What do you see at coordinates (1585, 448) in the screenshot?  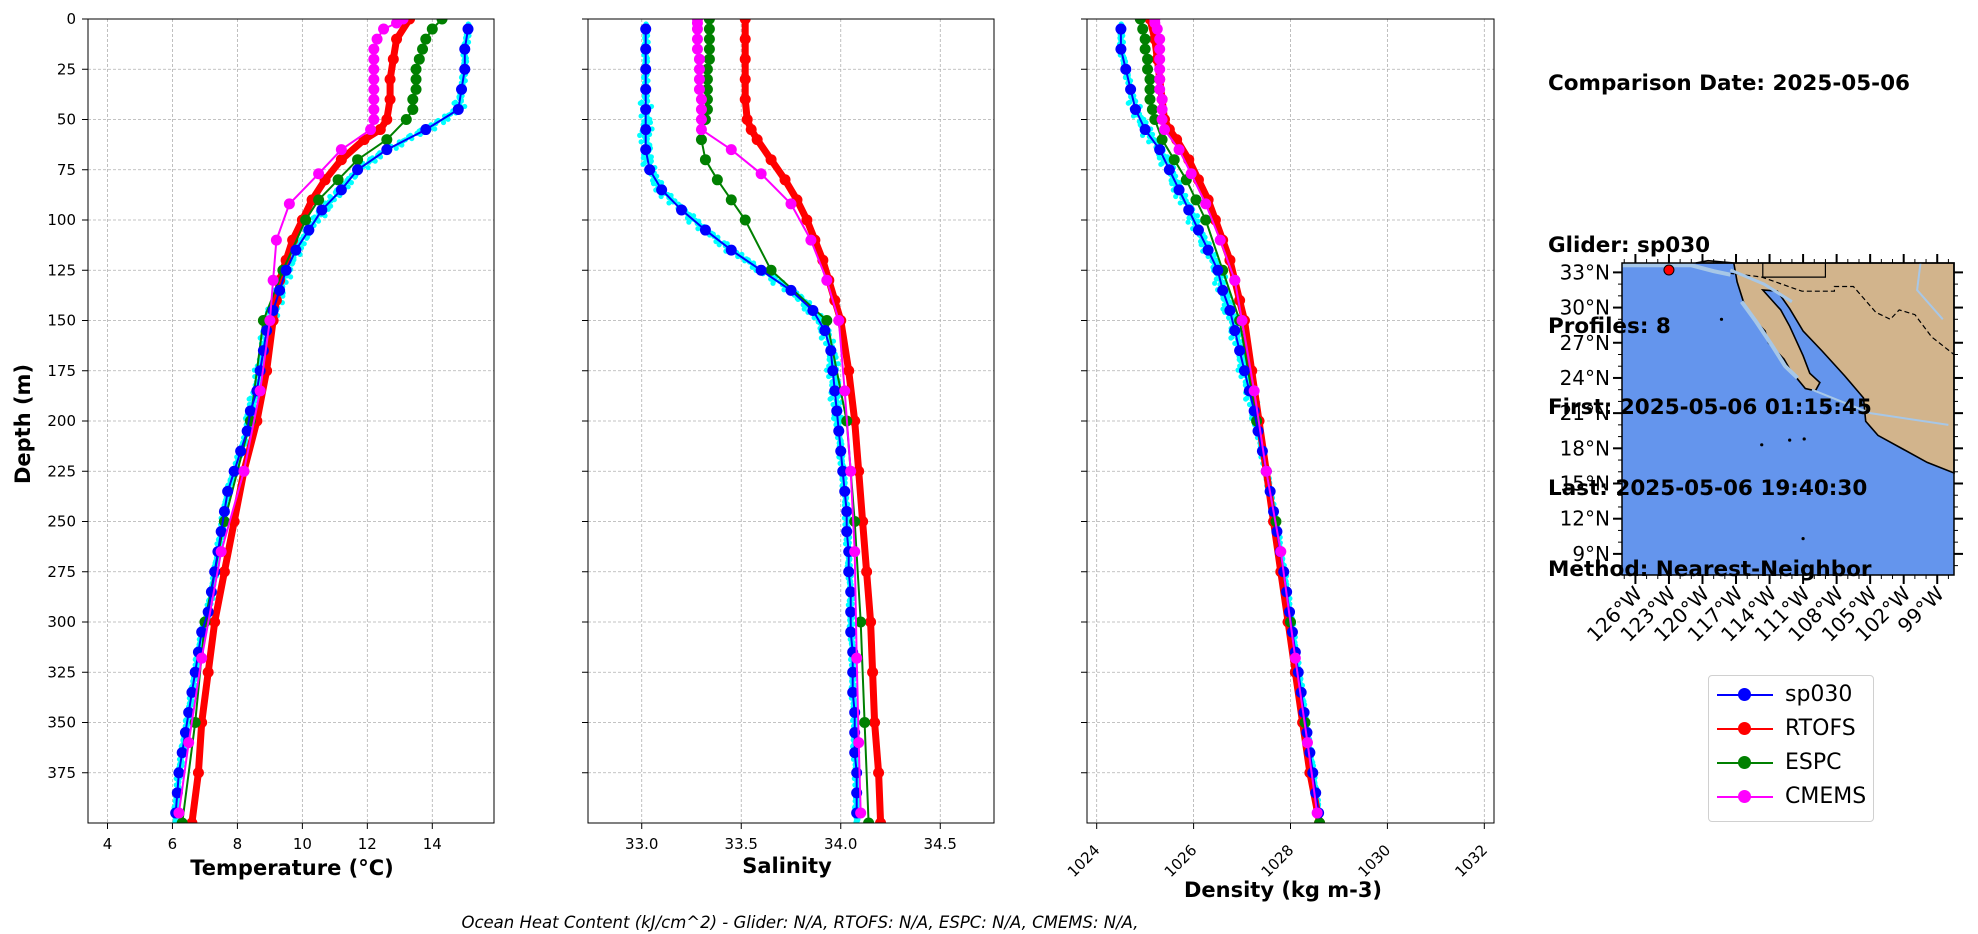 I see `map-lat-label: 18°N` at bounding box center [1585, 448].